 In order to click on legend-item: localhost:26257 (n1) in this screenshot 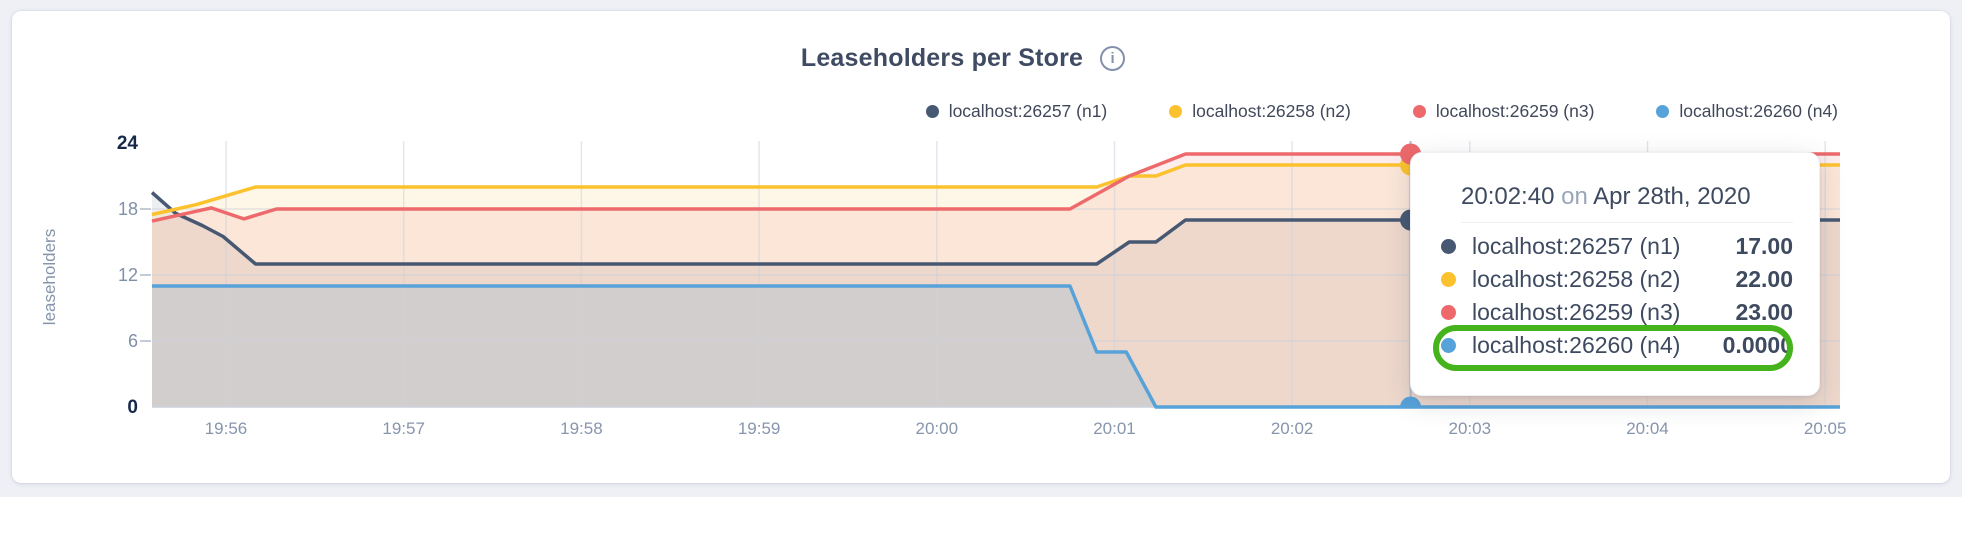, I will do `click(1016, 111)`.